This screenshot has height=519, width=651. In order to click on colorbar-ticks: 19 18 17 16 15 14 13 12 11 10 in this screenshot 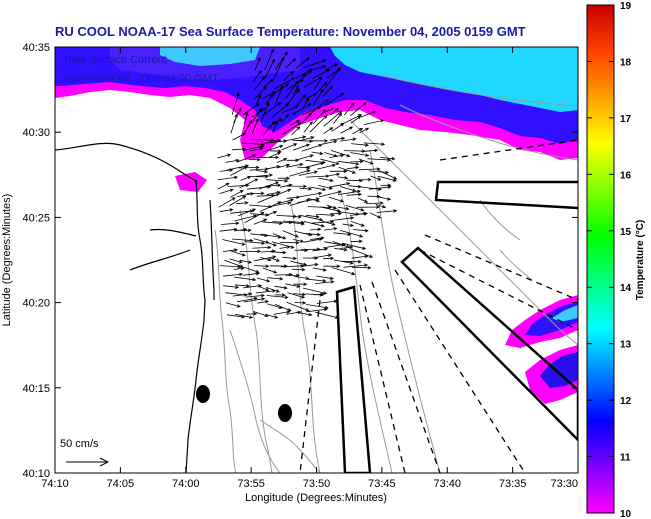, I will do `click(609, 260)`.